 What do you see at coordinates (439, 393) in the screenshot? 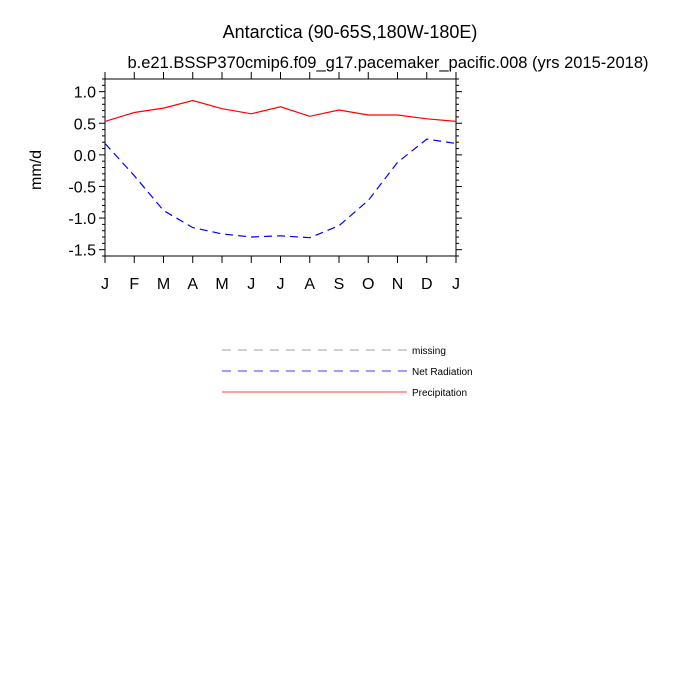
I see `legend-label-precipitation: Precipitation` at bounding box center [439, 393].